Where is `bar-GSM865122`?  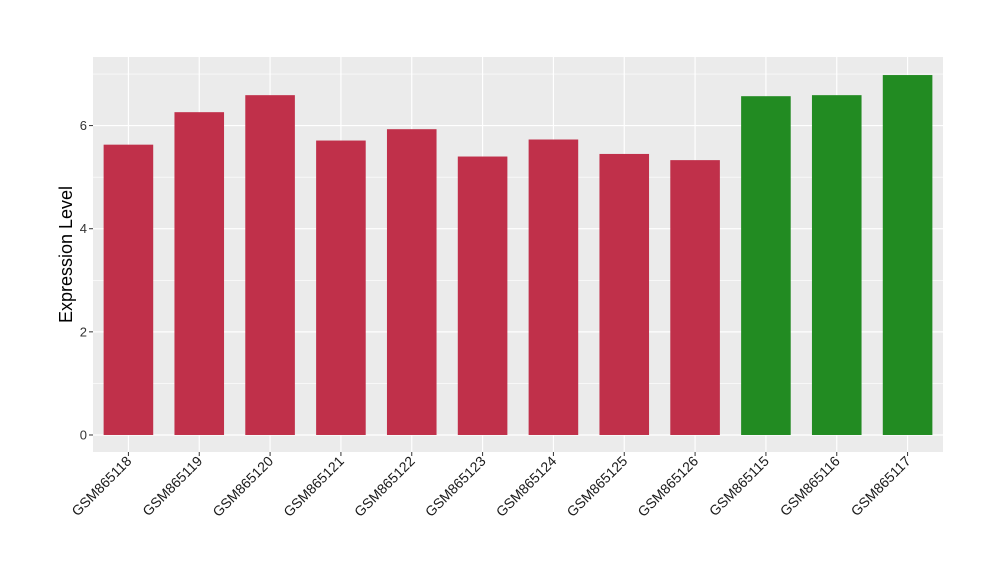 bar-GSM865122 is located at coordinates (411, 282).